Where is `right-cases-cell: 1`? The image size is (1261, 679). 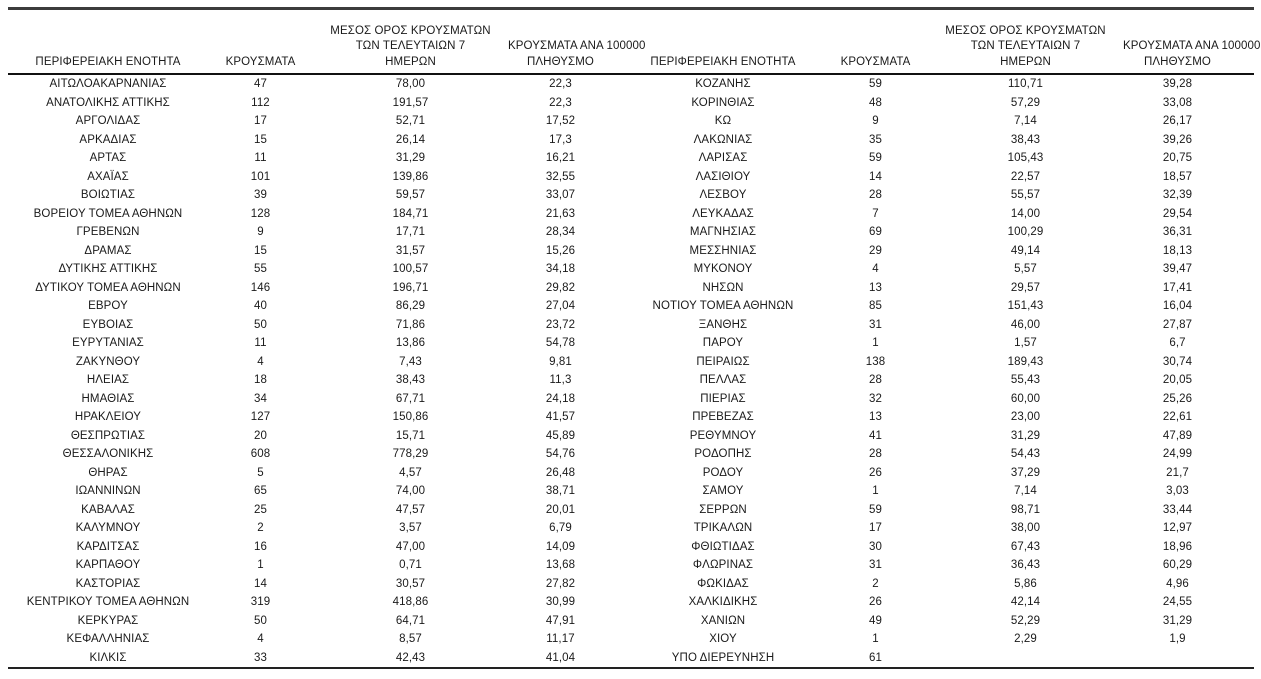
right-cases-cell: 1 is located at coordinates (875, 343).